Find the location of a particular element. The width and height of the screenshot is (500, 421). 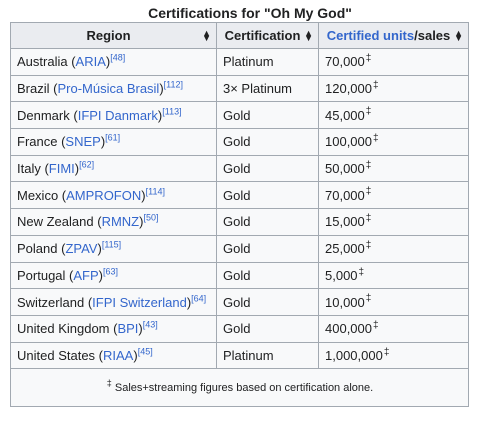

region-name: Switzerland is located at coordinates (51, 302).